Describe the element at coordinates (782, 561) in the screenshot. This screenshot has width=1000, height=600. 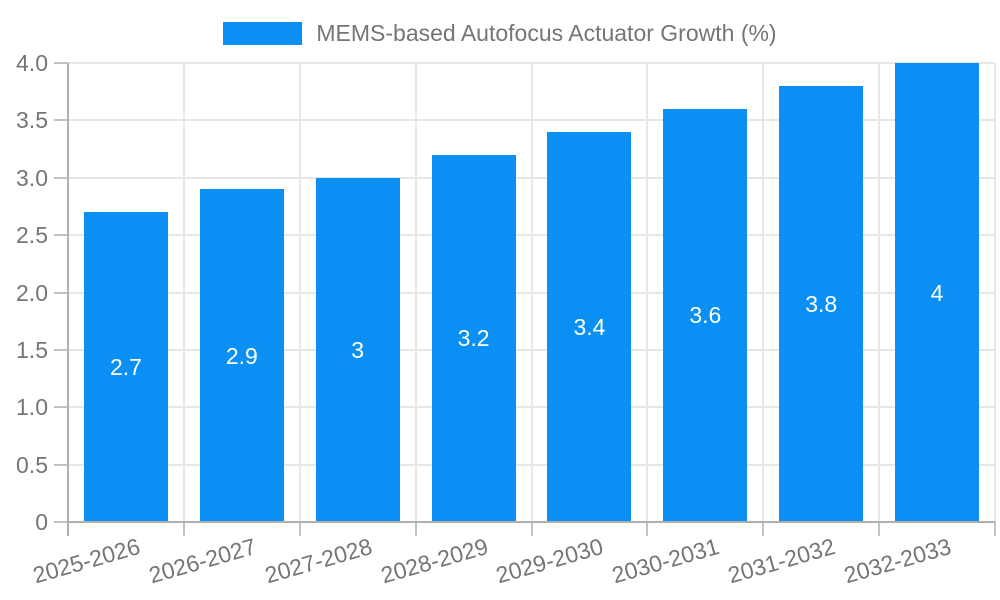
I see `x-tick-label: 2031-2032` at that location.